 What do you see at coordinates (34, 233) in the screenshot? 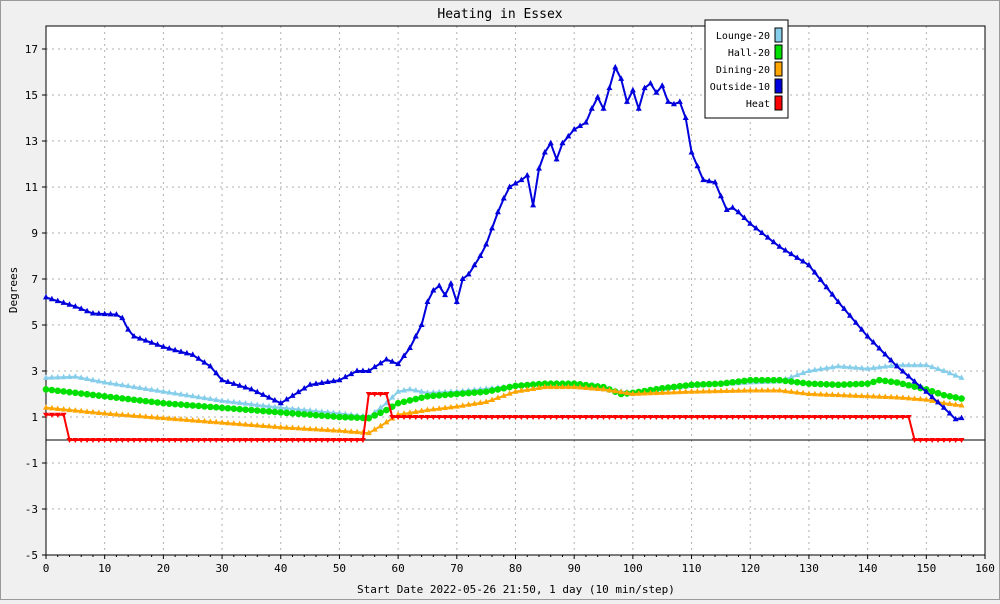
I see `y-tick-label: 9` at bounding box center [34, 233].